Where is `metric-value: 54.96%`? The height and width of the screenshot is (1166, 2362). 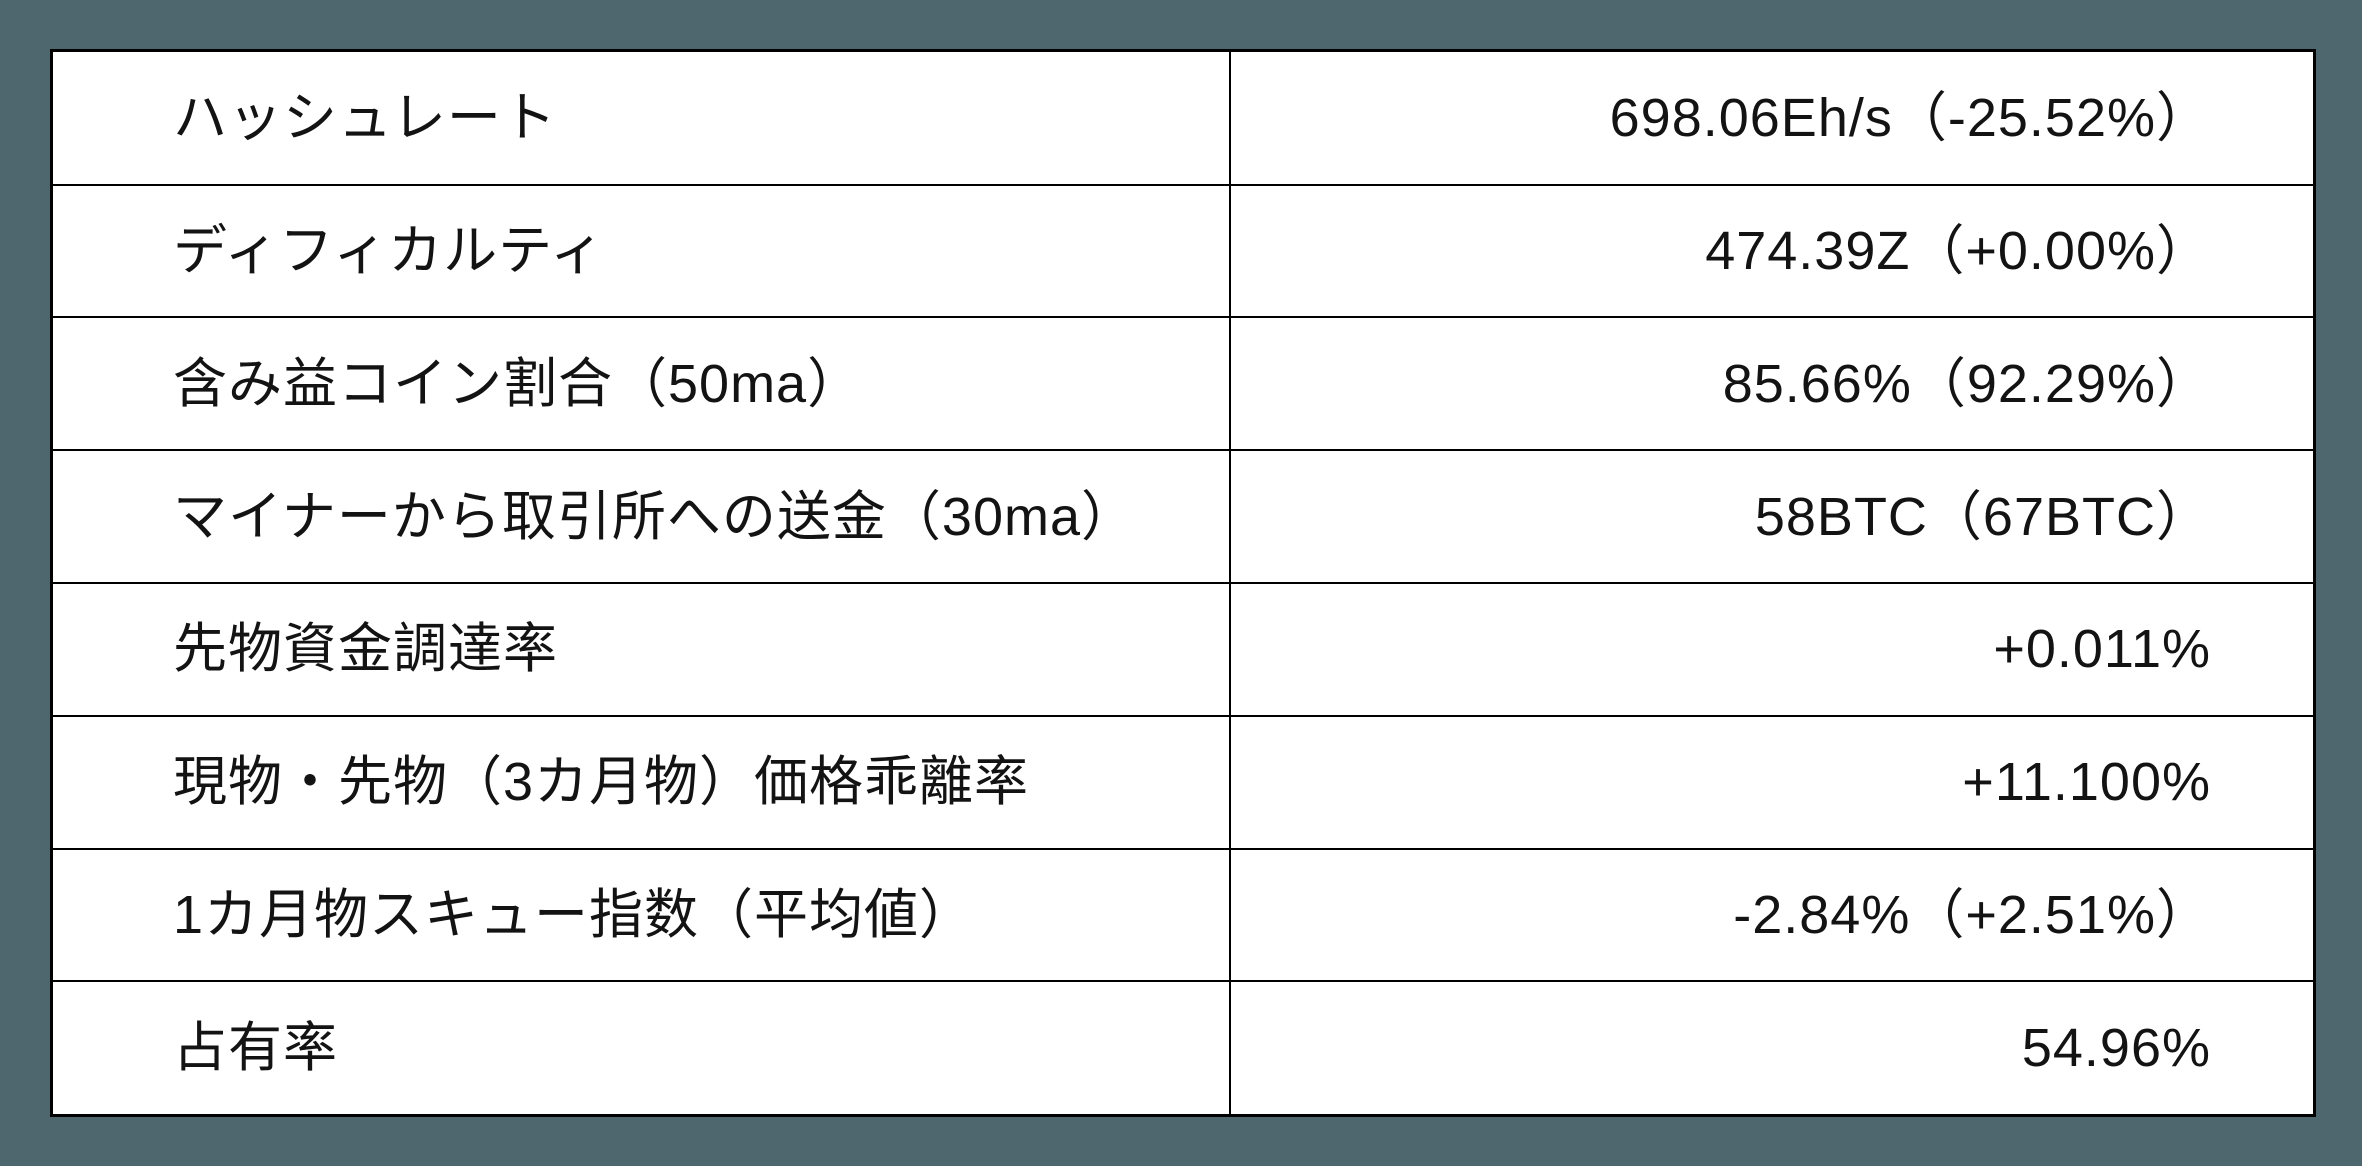 metric-value: 54.96% is located at coordinates (1772, 1048).